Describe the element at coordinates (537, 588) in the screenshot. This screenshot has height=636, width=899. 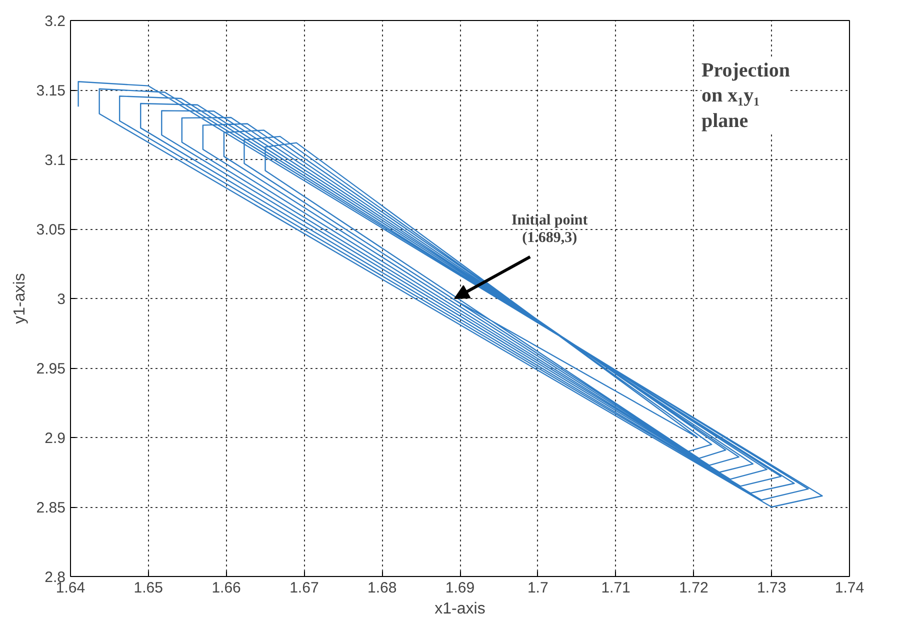
I see `x-tick-label: 1.7` at that location.